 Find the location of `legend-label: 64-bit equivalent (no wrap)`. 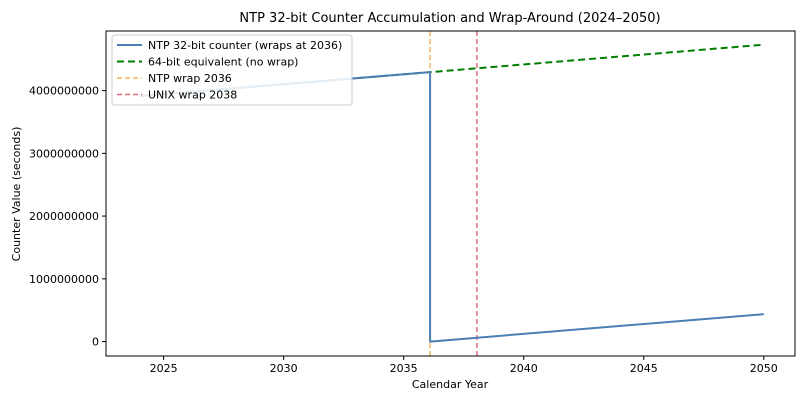

legend-label: 64-bit equivalent (no wrap) is located at coordinates (223, 62).